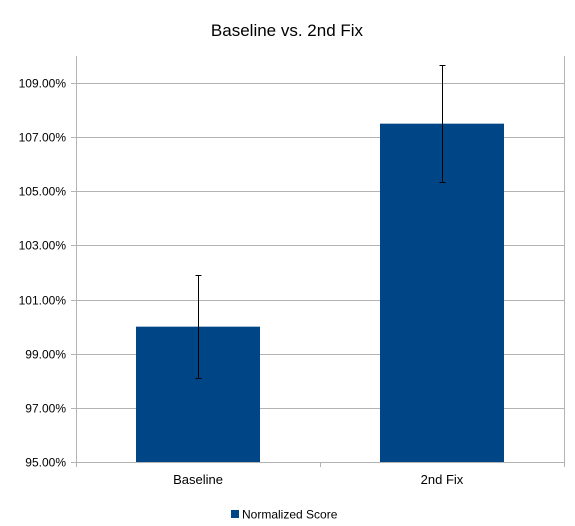  Describe the element at coordinates (43, 192) in the screenshot. I see `y-tick-label: 105.00%` at that location.